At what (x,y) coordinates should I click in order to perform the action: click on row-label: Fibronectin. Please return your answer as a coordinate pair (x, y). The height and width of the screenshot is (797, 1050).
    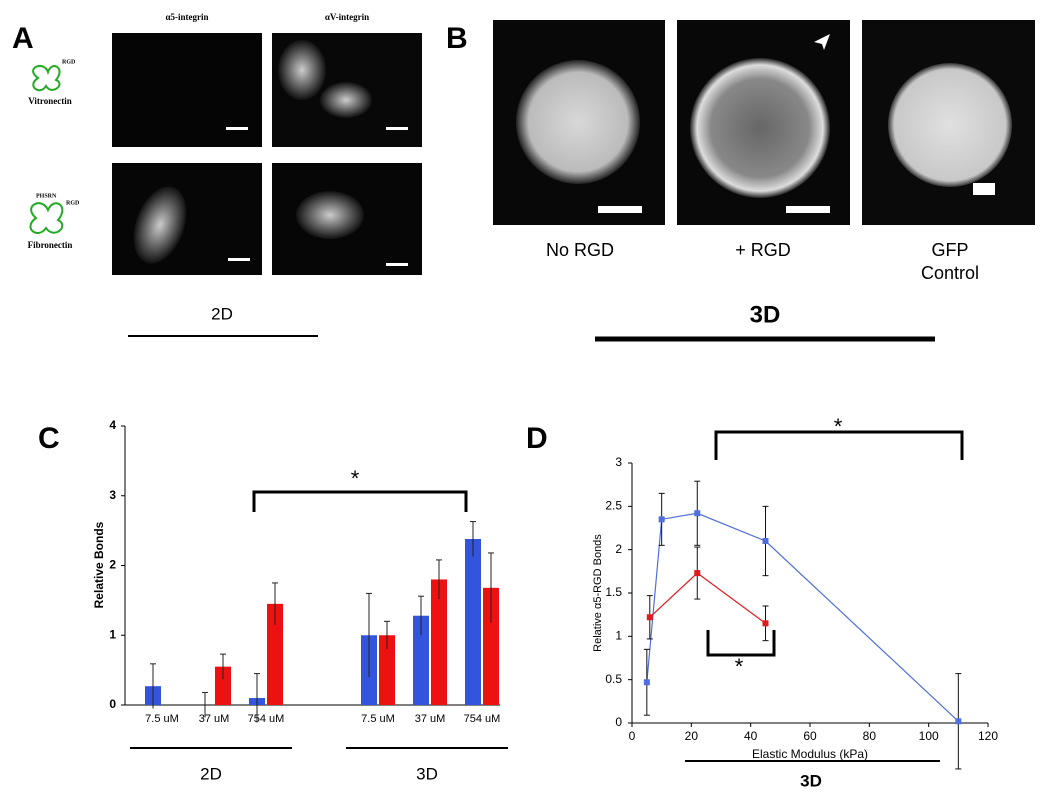
    Looking at the image, I should click on (50, 245).